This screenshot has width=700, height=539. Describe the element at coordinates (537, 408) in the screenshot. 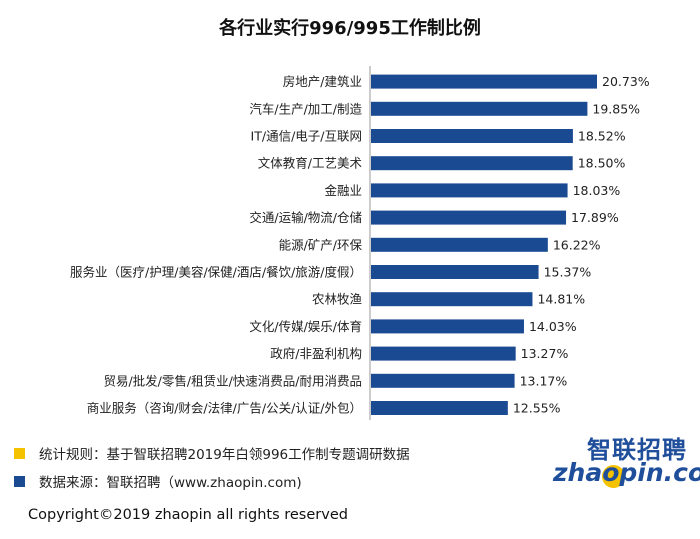

I see `value-label-12: 12.55%` at that location.